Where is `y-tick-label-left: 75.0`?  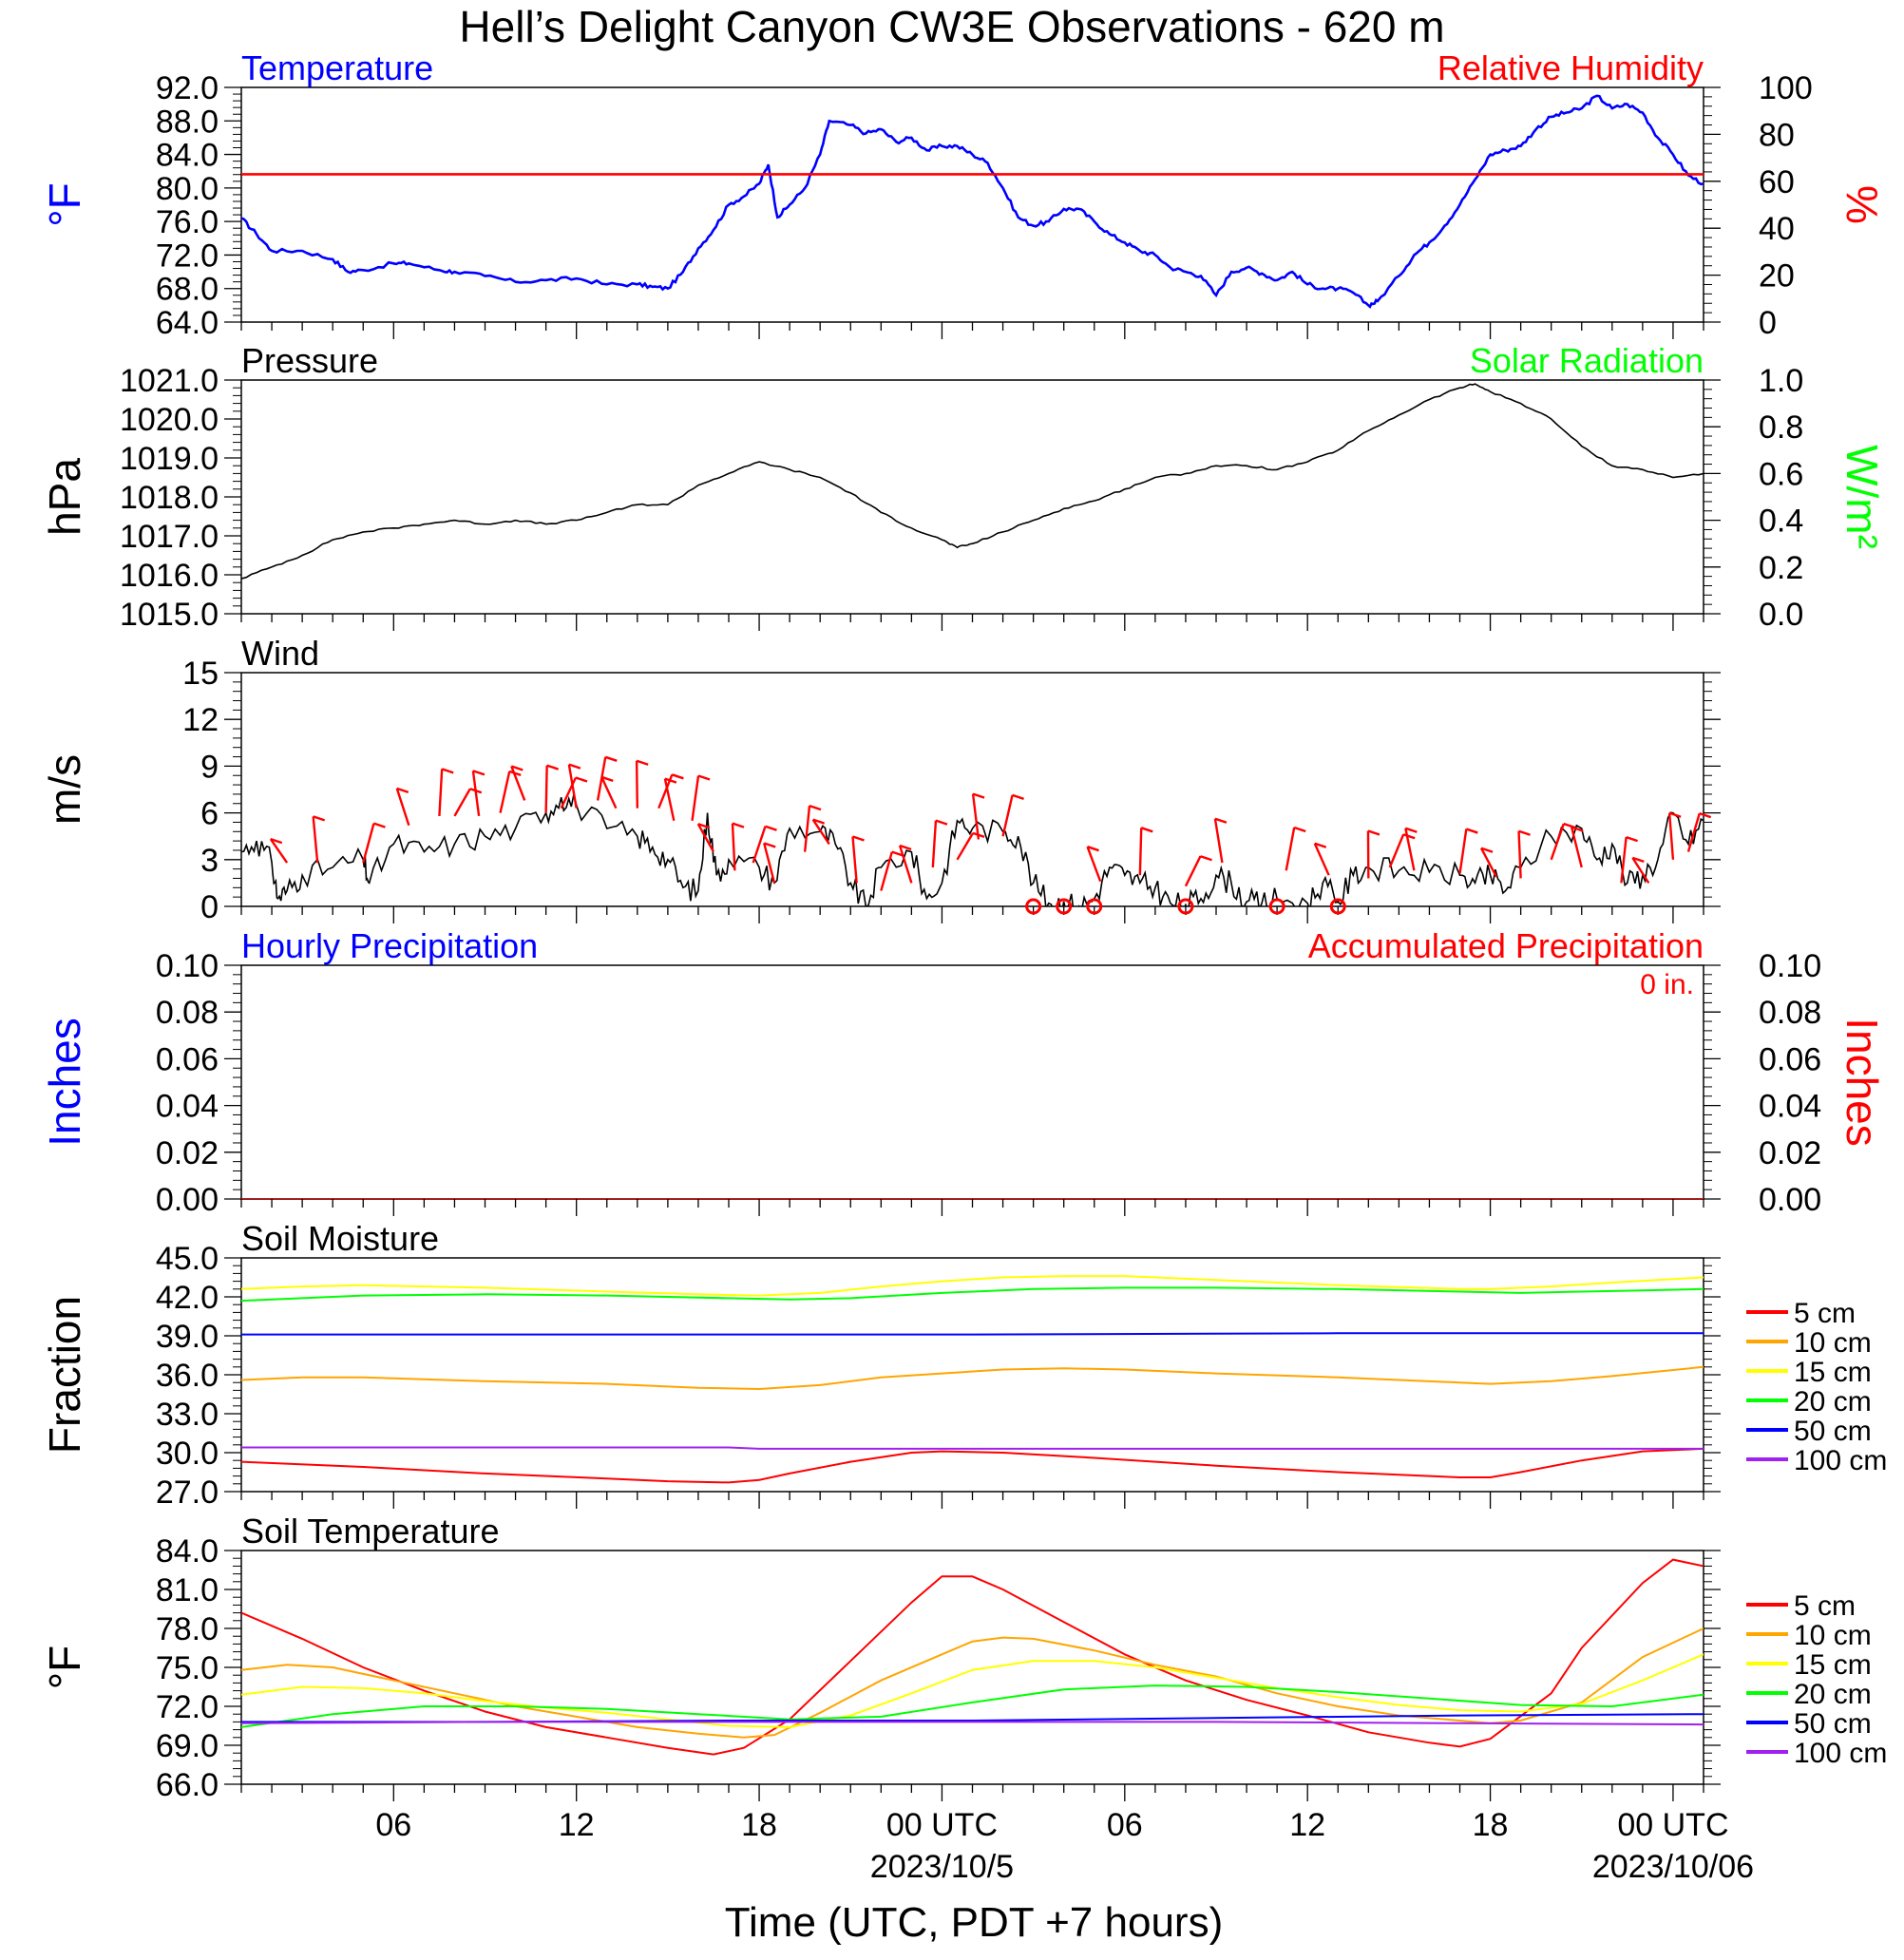
y-tick-label-left: 75.0 is located at coordinates (187, 1668).